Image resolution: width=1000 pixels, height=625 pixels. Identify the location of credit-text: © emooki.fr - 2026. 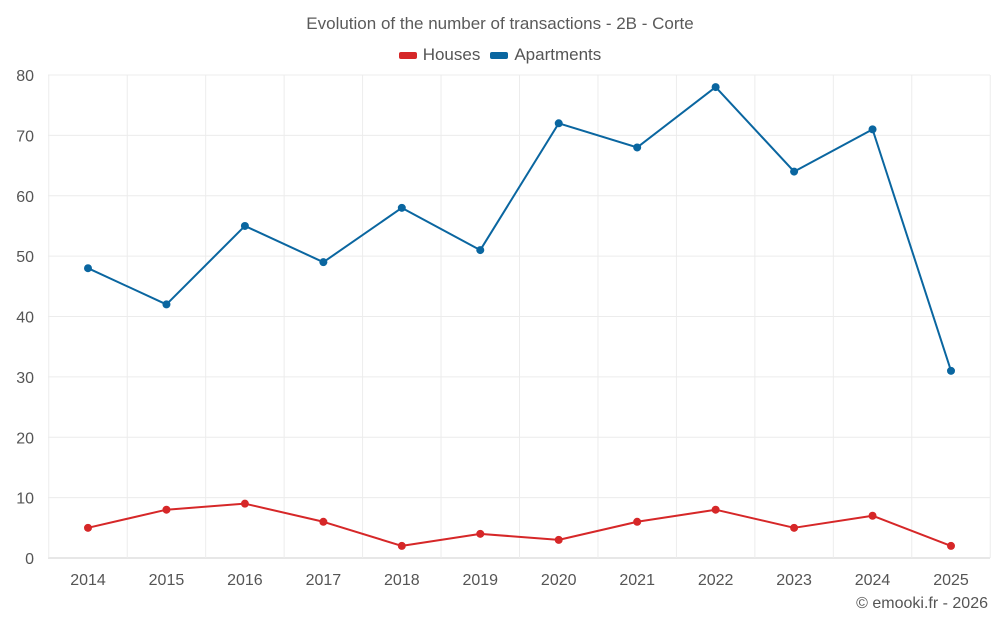
(922, 603).